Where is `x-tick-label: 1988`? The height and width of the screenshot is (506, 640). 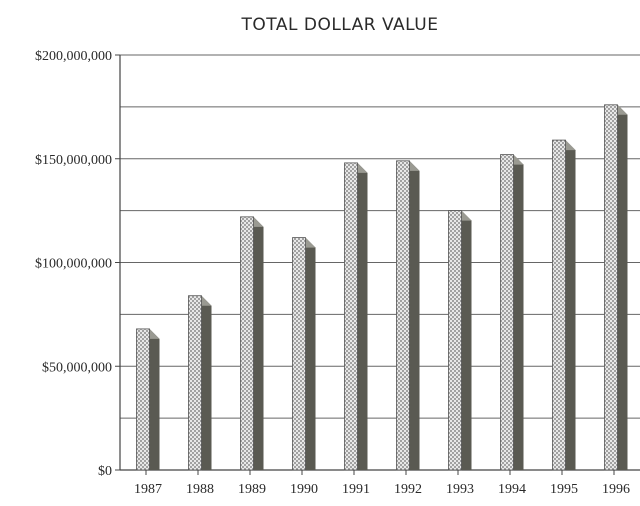
x-tick-label: 1988 is located at coordinates (200, 489).